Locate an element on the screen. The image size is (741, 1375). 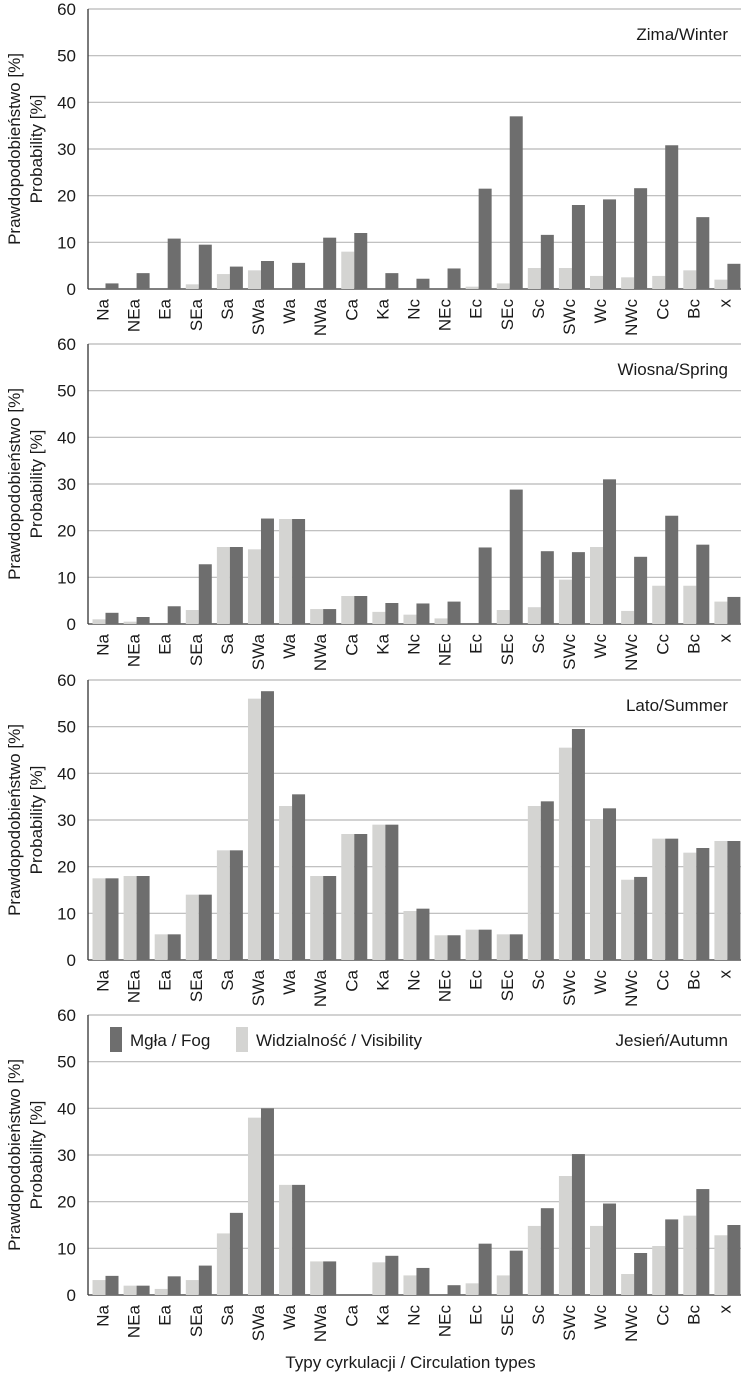
x-tick-label: Ka is located at coordinates (382, 308).